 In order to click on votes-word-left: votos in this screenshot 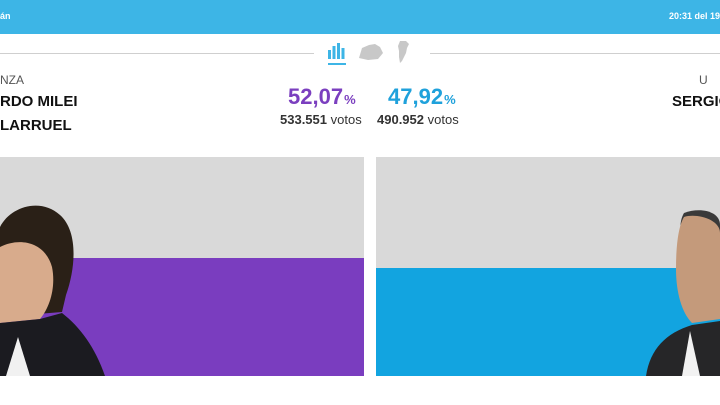, I will do `click(346, 119)`.